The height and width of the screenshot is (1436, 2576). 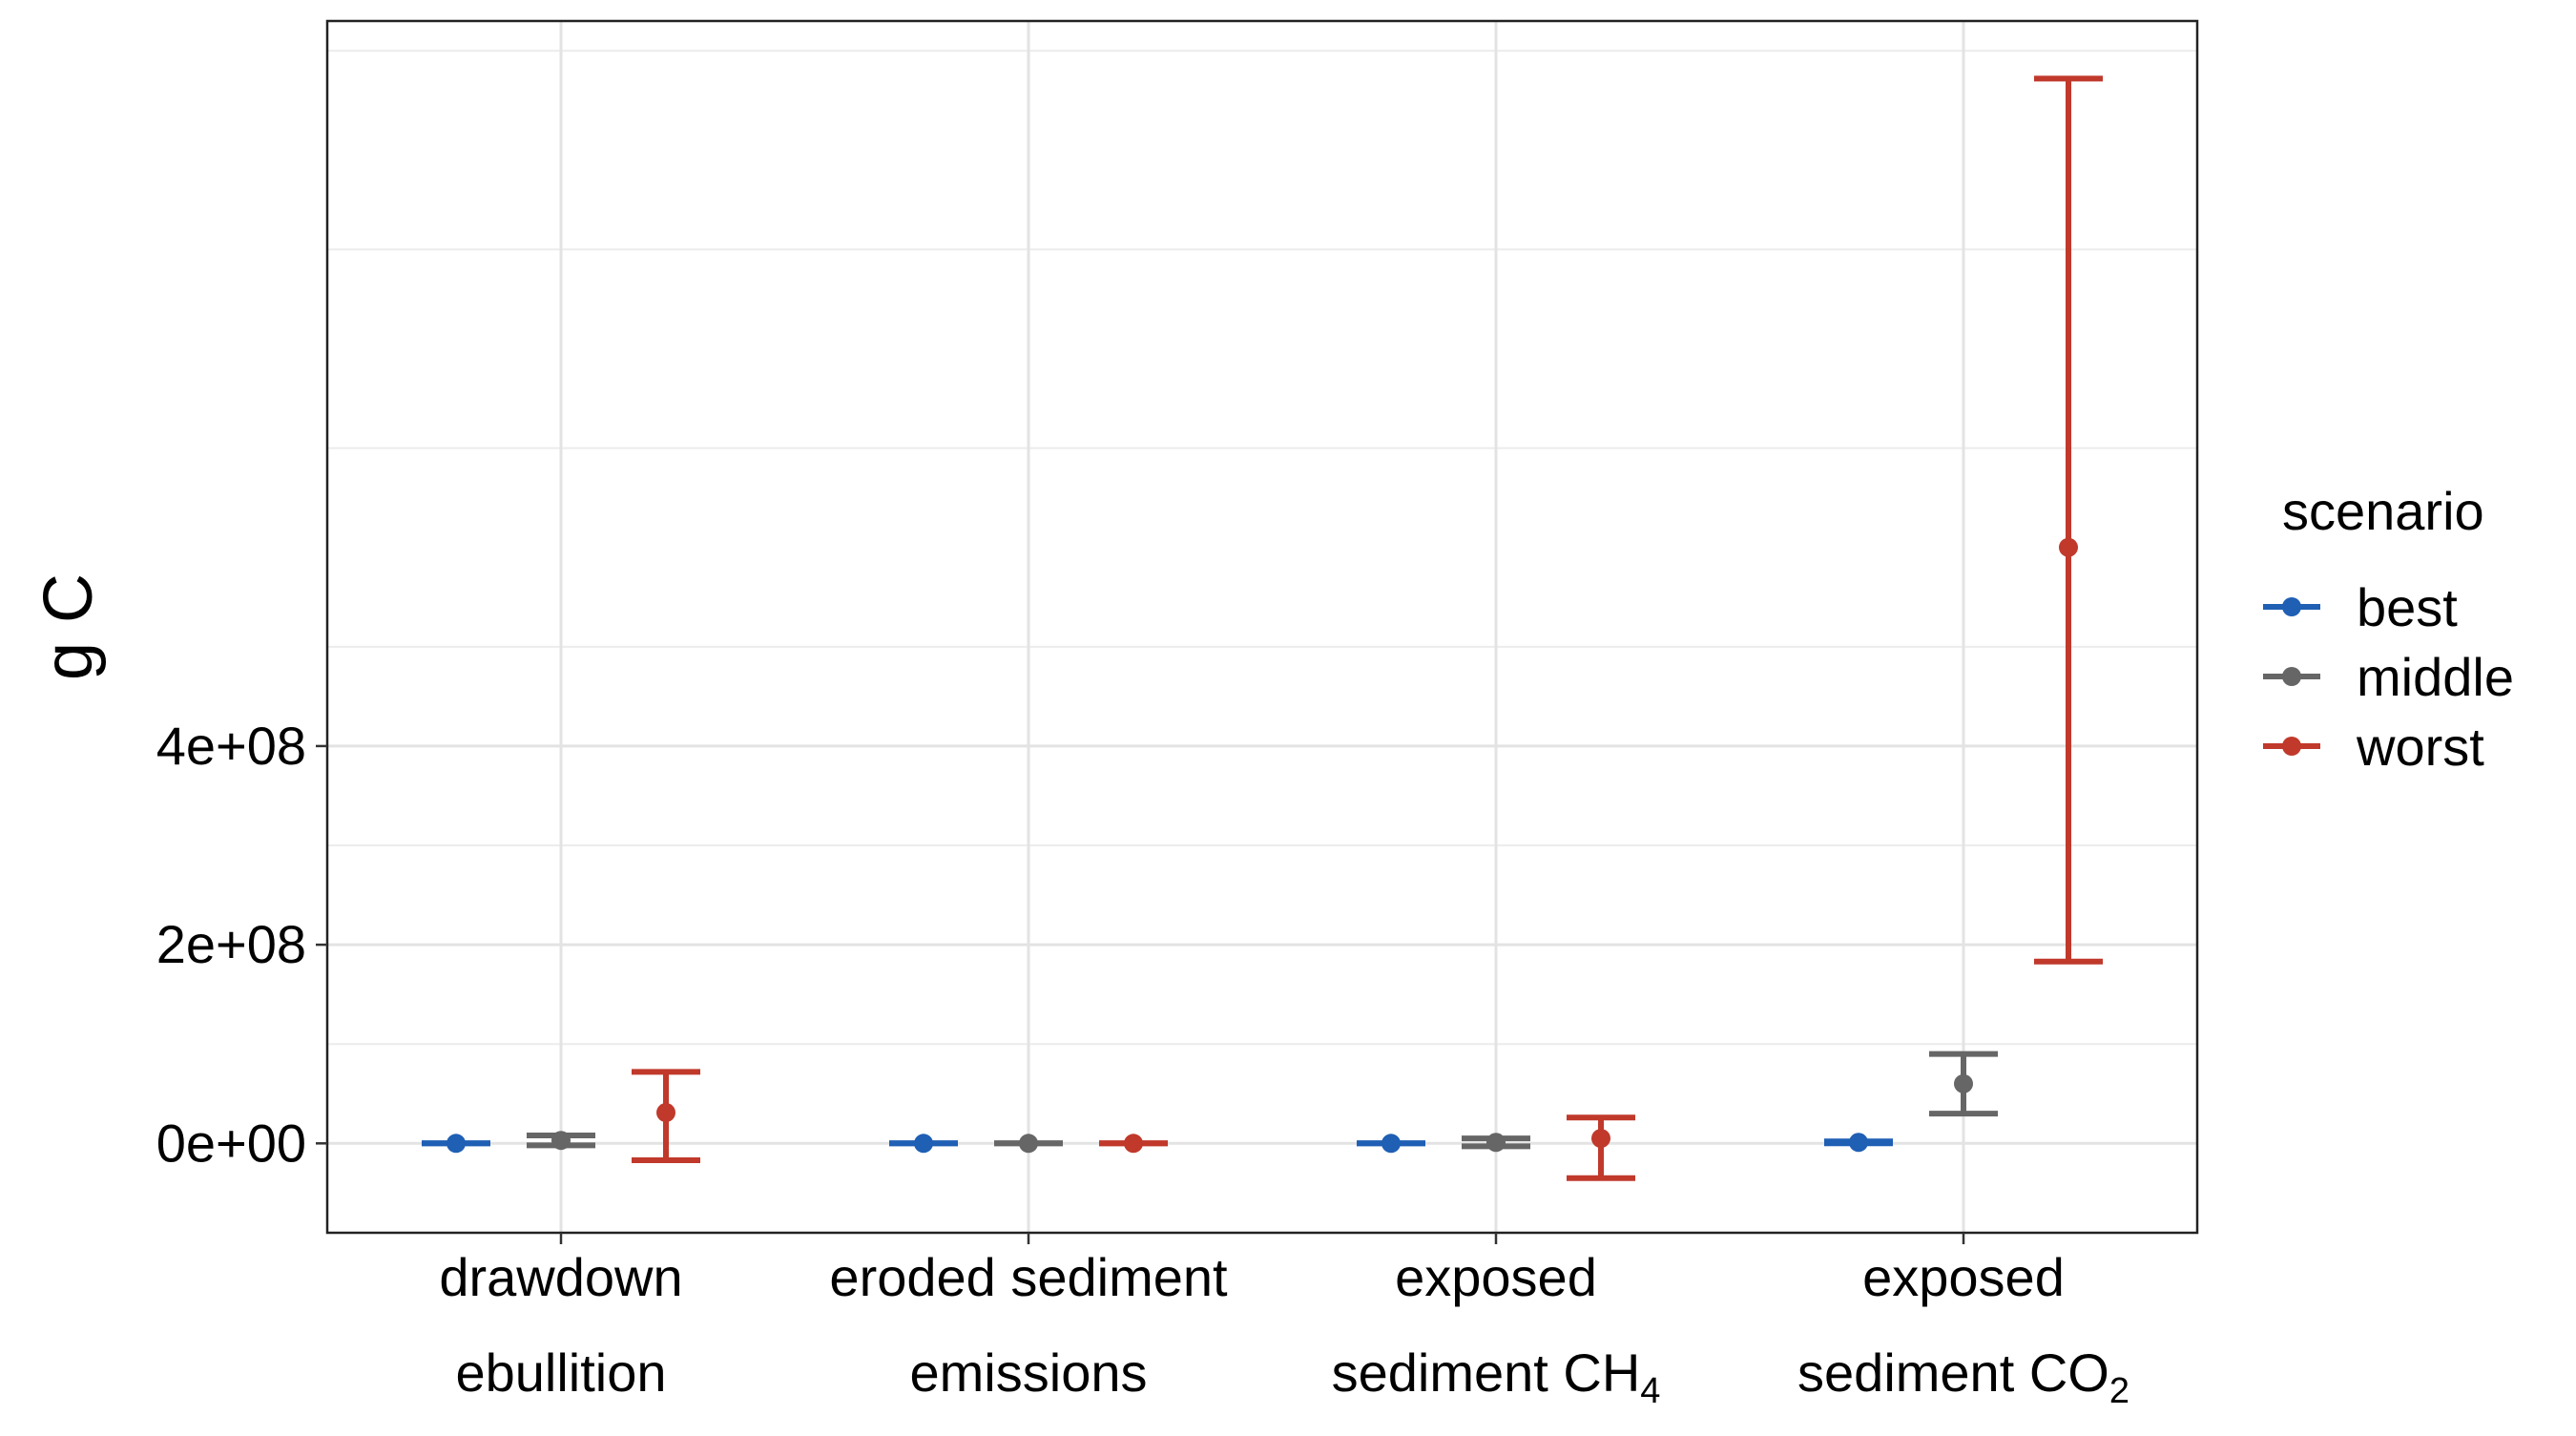 What do you see at coordinates (1157, 1143) in the screenshot?
I see `series-best` at bounding box center [1157, 1143].